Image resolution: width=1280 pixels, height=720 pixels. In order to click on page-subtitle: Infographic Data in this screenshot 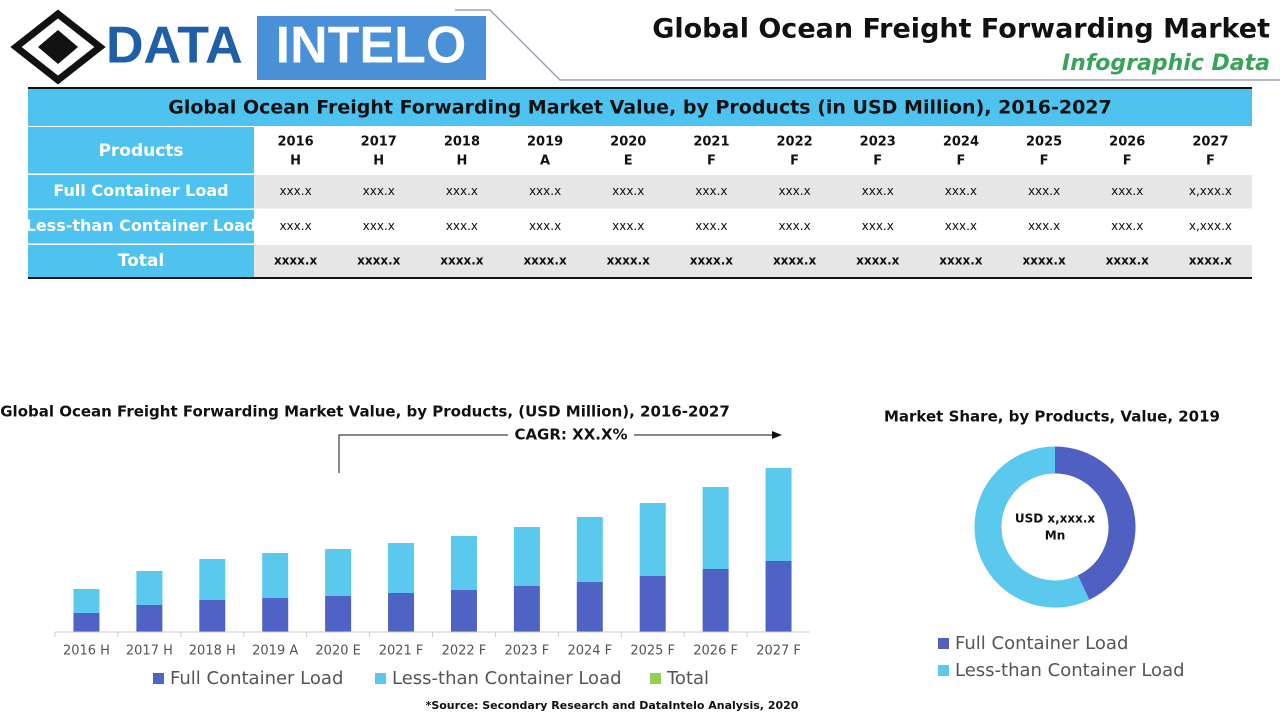, I will do `click(1166, 63)`.